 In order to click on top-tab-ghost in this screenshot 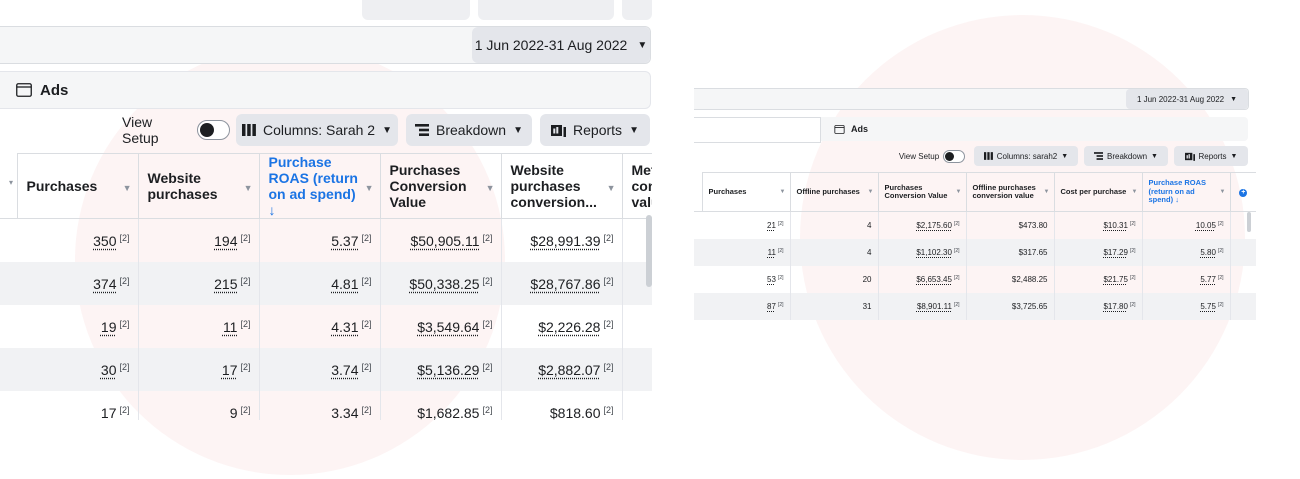, I will do `click(416, 10)`.